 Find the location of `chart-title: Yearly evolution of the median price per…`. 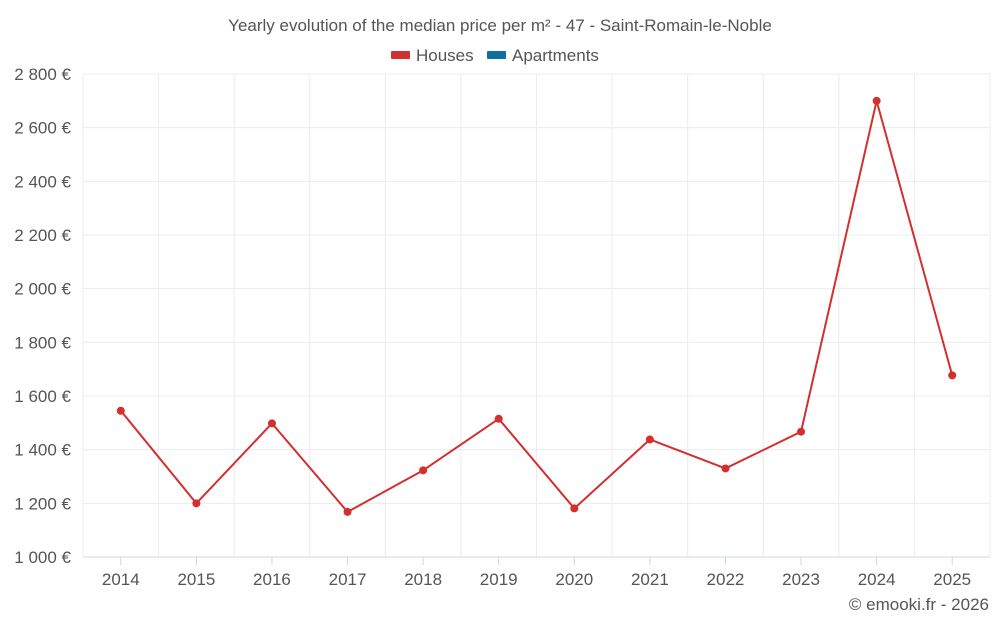

chart-title: Yearly evolution of the median price per… is located at coordinates (500, 25).